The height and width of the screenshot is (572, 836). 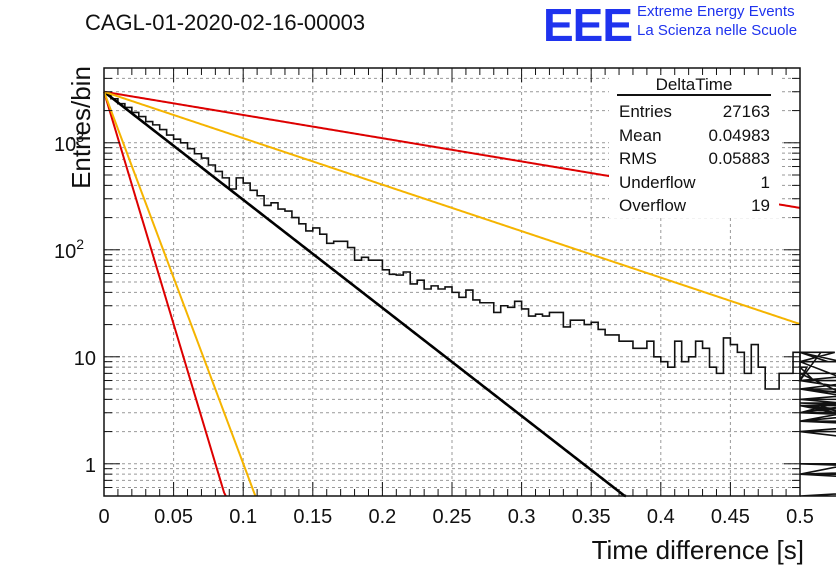 What do you see at coordinates (173, 517) in the screenshot?
I see `x-tick-label: 0.05` at bounding box center [173, 517].